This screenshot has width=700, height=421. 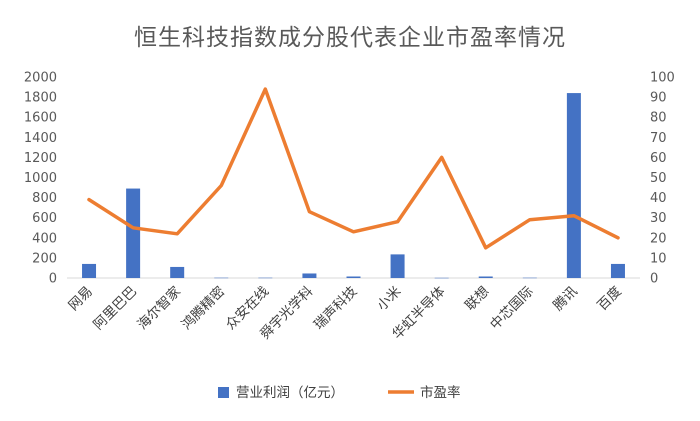 I want to click on x-category-label: 中芯国际, so click(x=511, y=308).